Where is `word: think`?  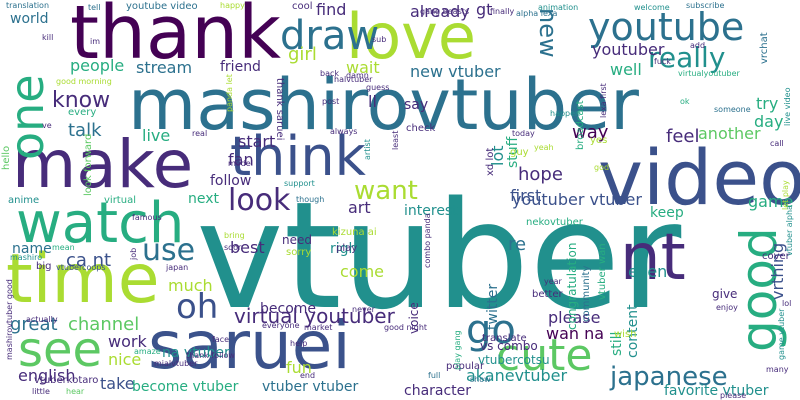 word: think is located at coordinates (298, 156).